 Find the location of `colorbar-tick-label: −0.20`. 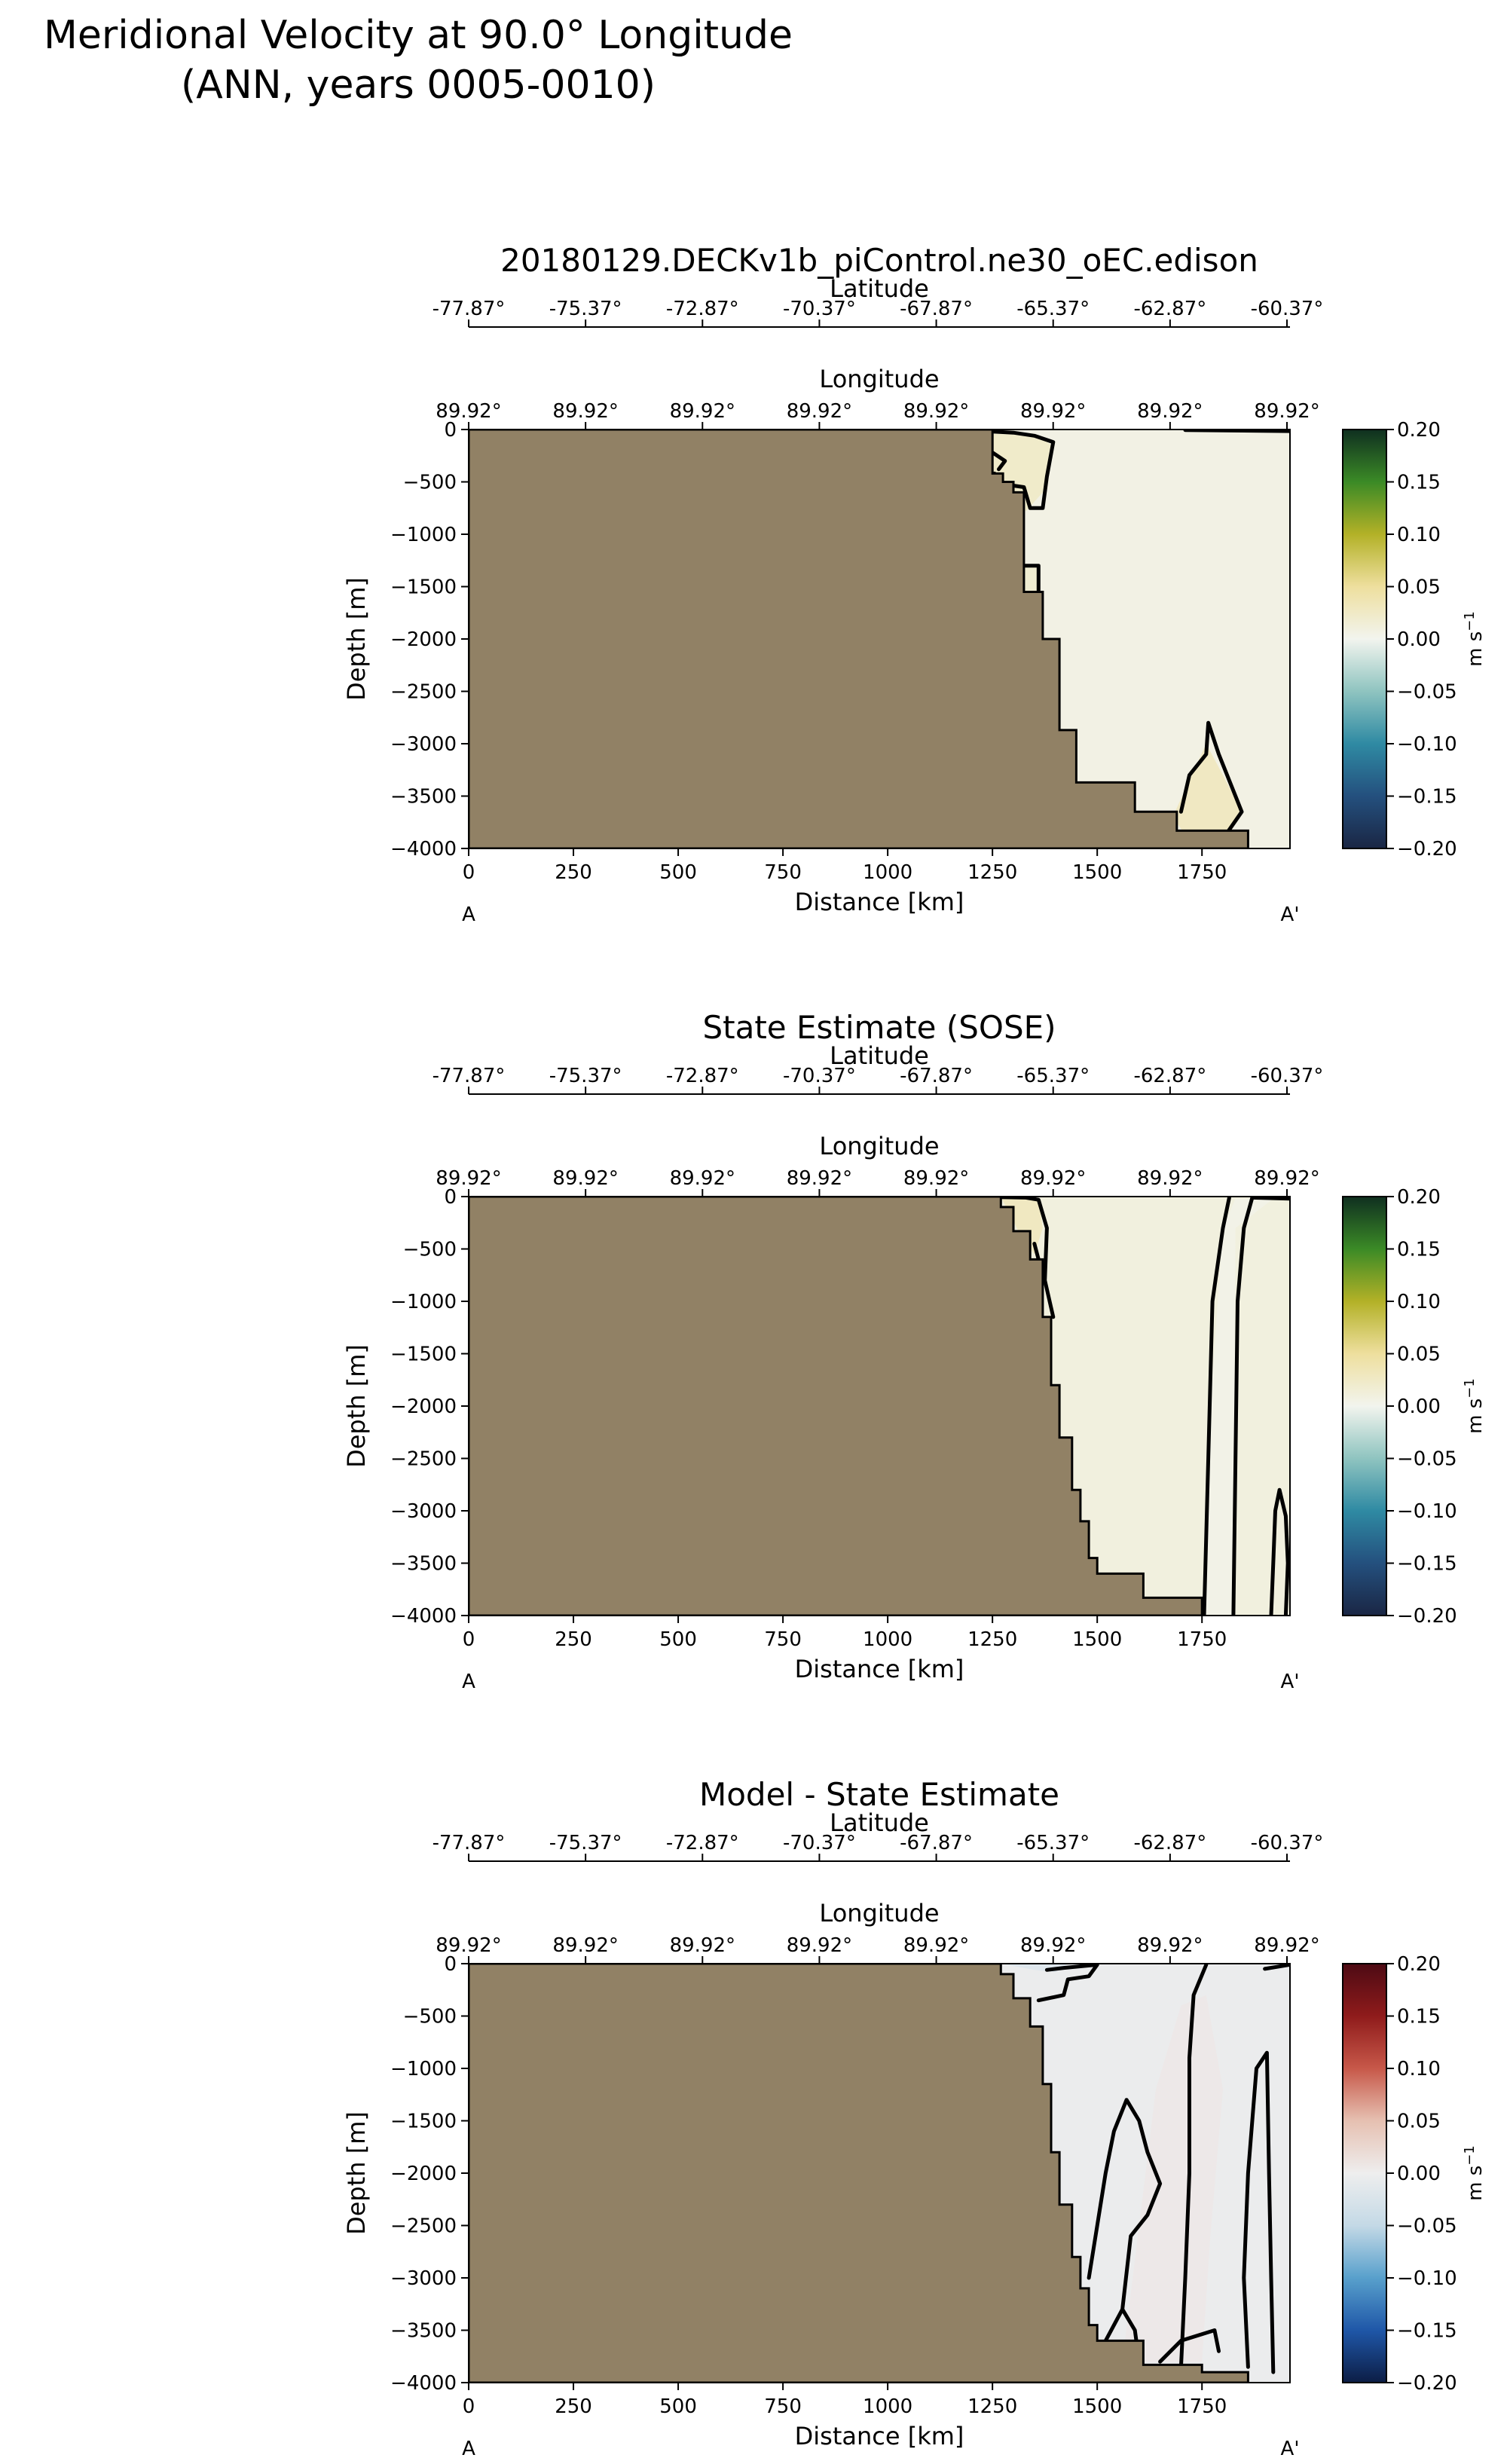

colorbar-tick-label: −0.20 is located at coordinates (1427, 1616).